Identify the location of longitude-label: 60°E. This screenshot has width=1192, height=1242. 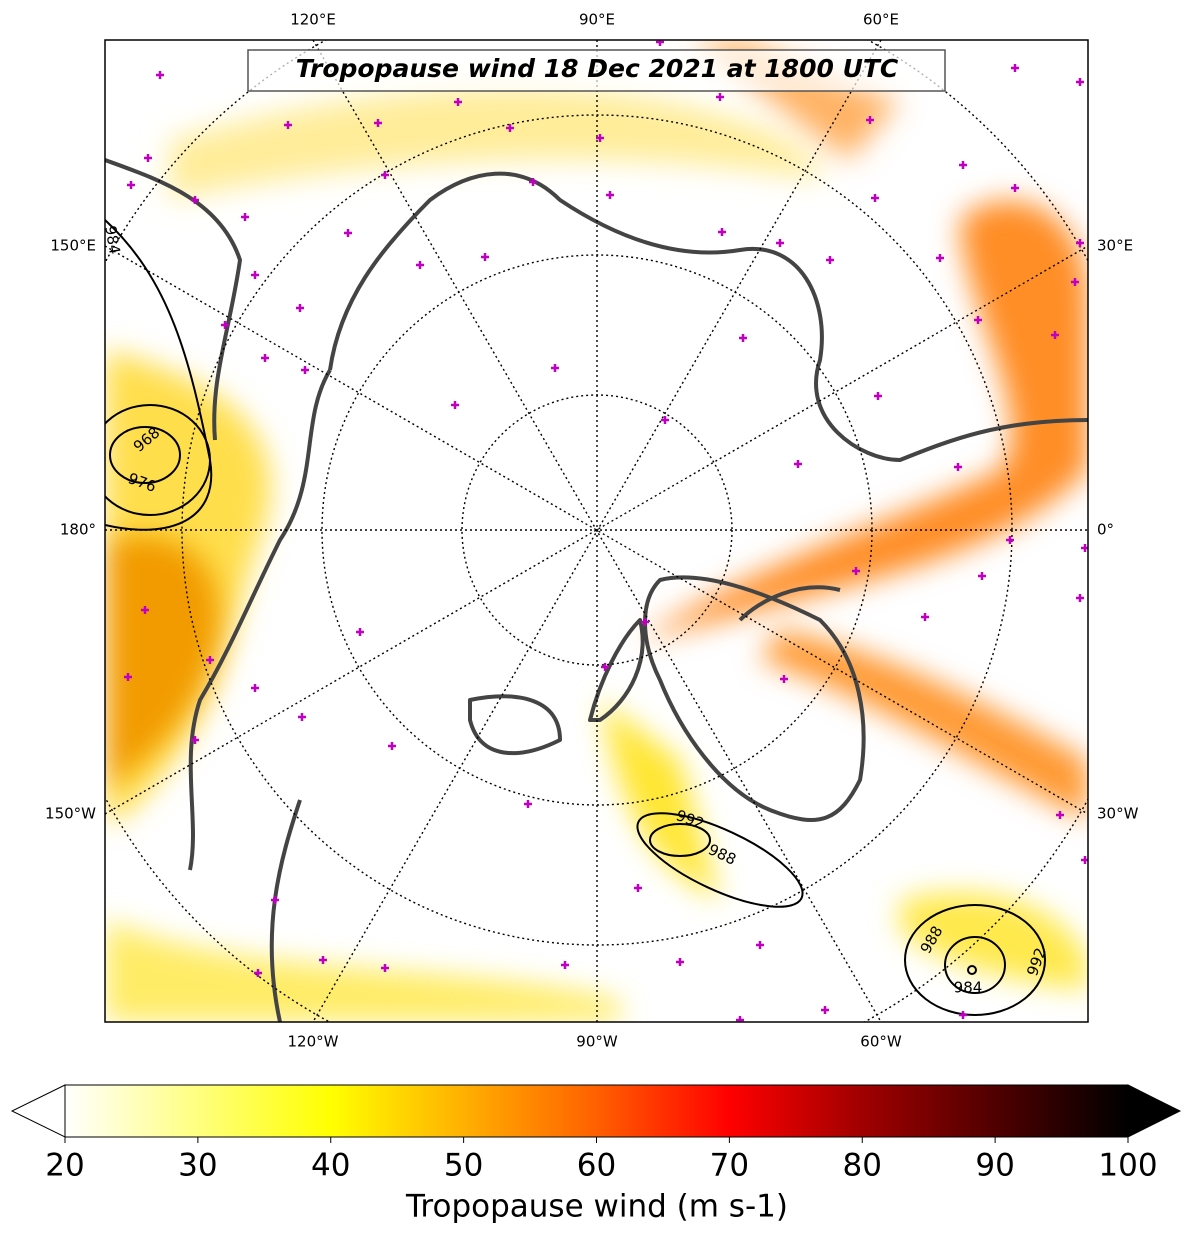
(881, 20).